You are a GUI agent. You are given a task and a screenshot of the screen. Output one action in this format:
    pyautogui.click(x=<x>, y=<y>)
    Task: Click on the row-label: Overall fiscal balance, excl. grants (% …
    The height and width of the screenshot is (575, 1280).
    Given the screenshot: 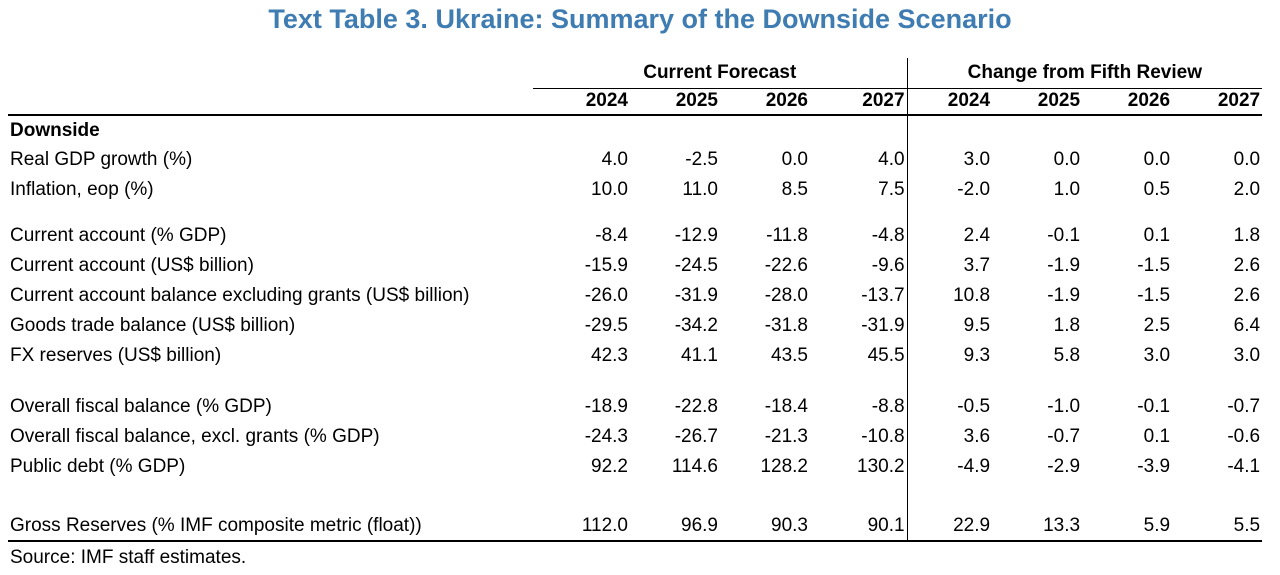 What is the action you would take?
    pyautogui.click(x=195, y=436)
    